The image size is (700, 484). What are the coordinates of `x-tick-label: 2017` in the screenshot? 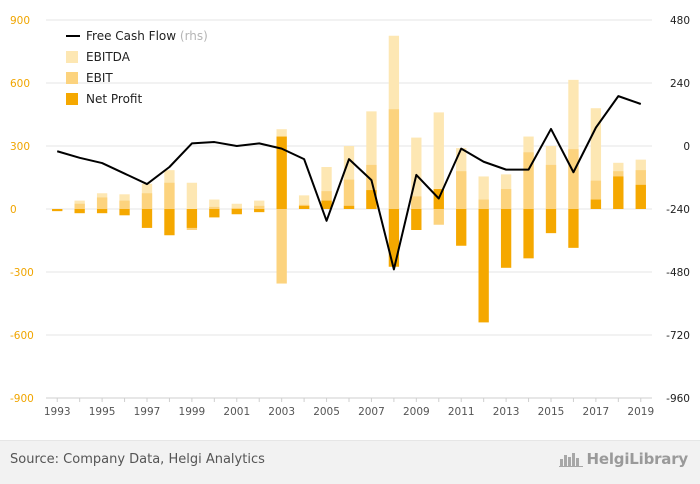 It's located at (596, 412).